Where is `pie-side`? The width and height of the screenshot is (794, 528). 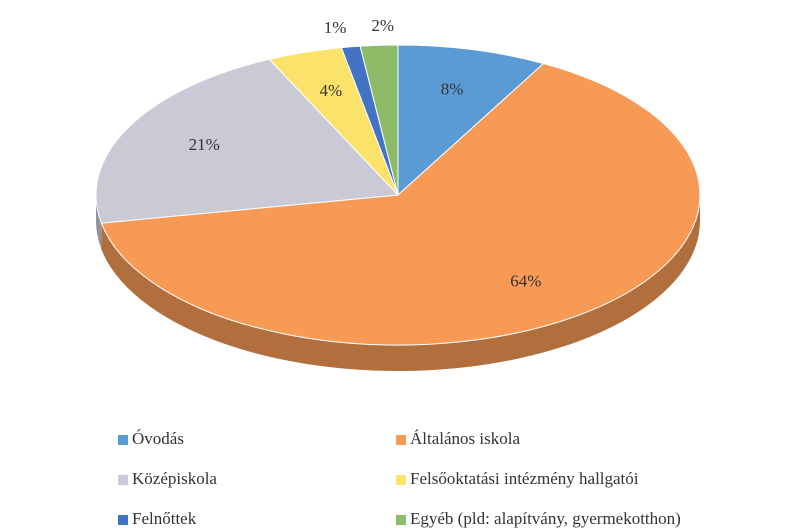 pie-side is located at coordinates (99, 222).